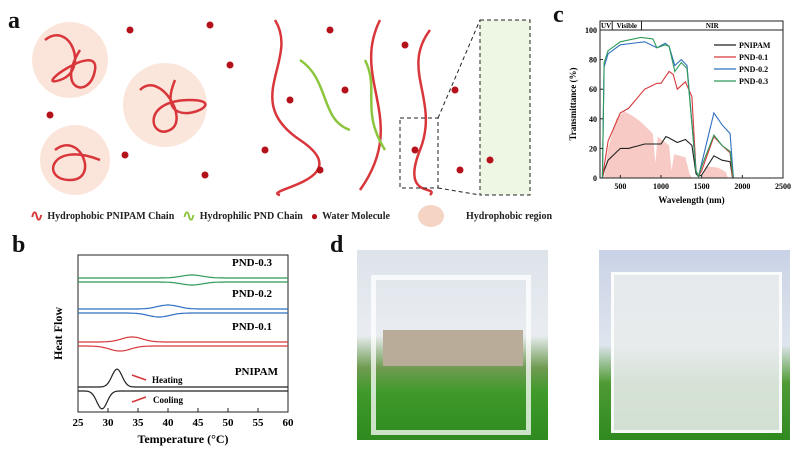 The height and width of the screenshot is (450, 800). What do you see at coordinates (182, 439) in the screenshot?
I see `x-axis-label: Temperature (°C)` at bounding box center [182, 439].